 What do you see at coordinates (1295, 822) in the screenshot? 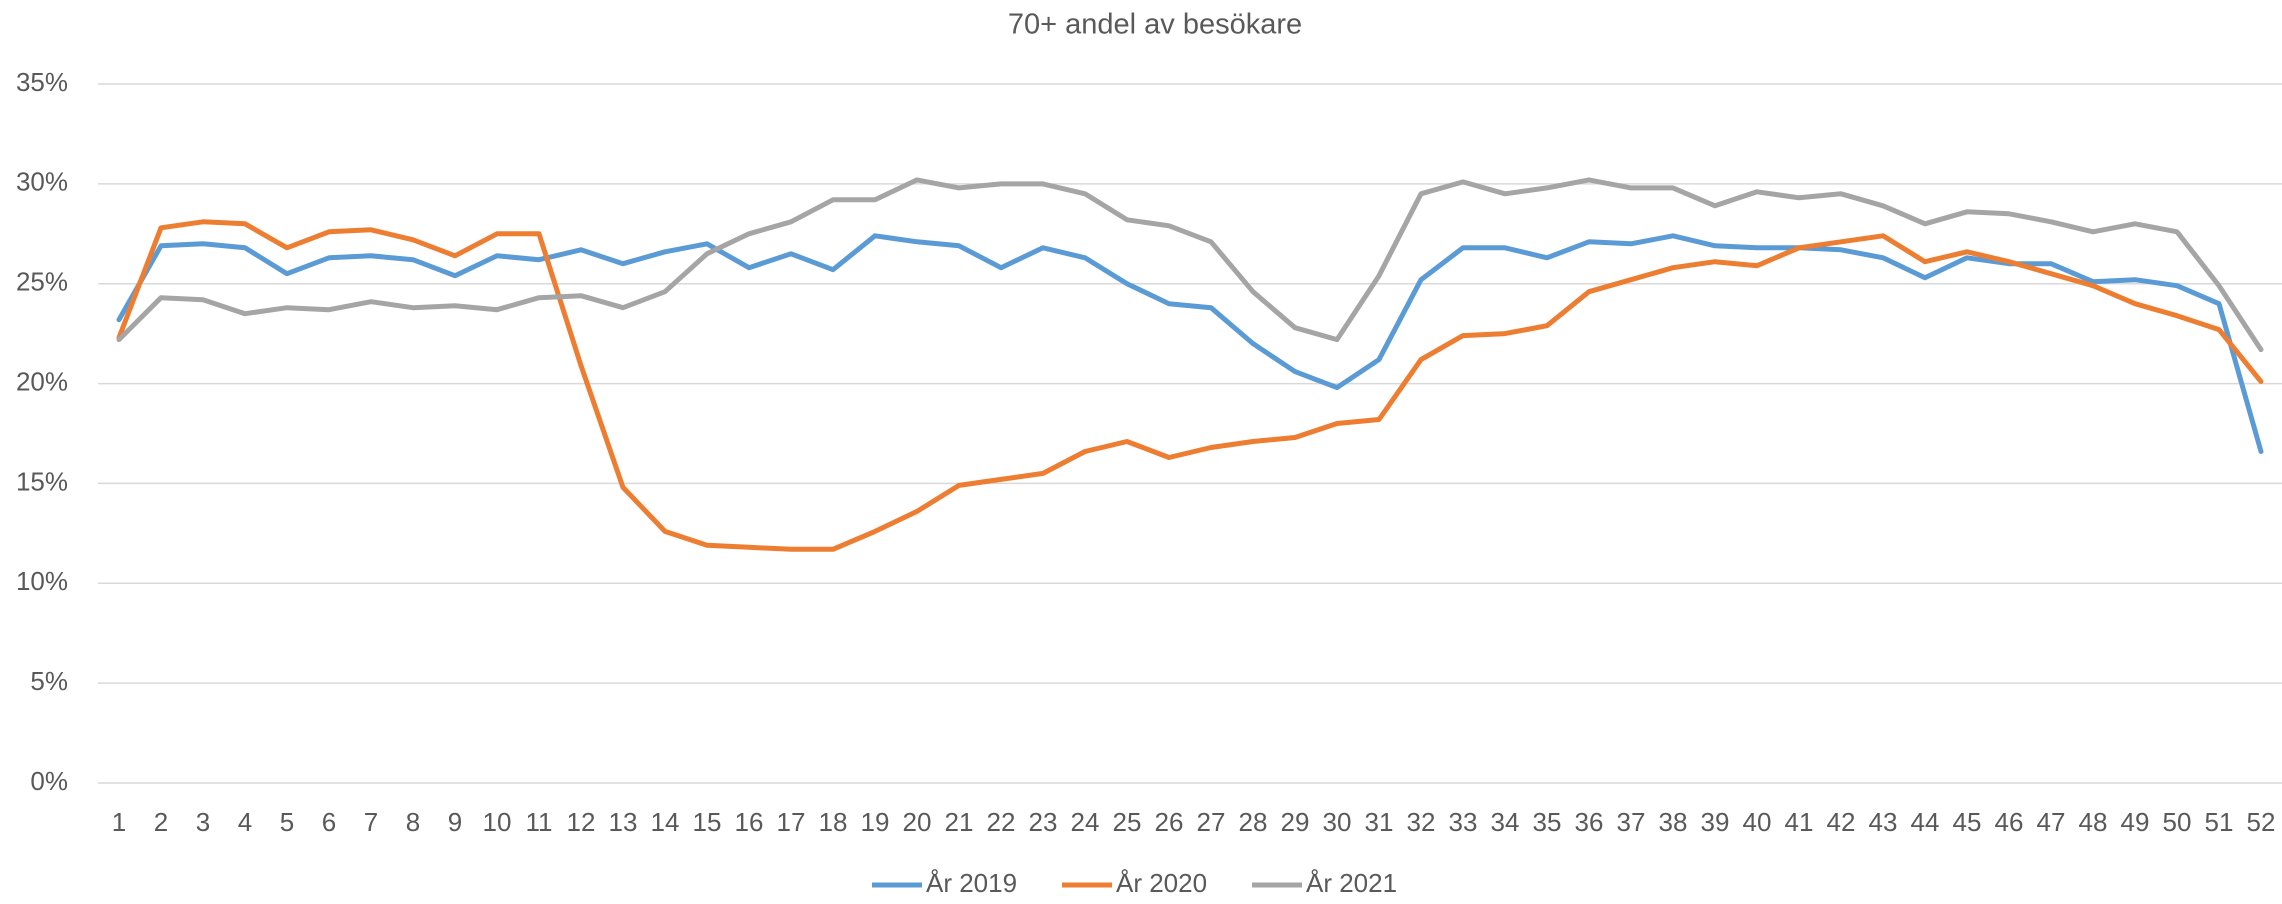
I see `x-tick-label: 29` at bounding box center [1295, 822].